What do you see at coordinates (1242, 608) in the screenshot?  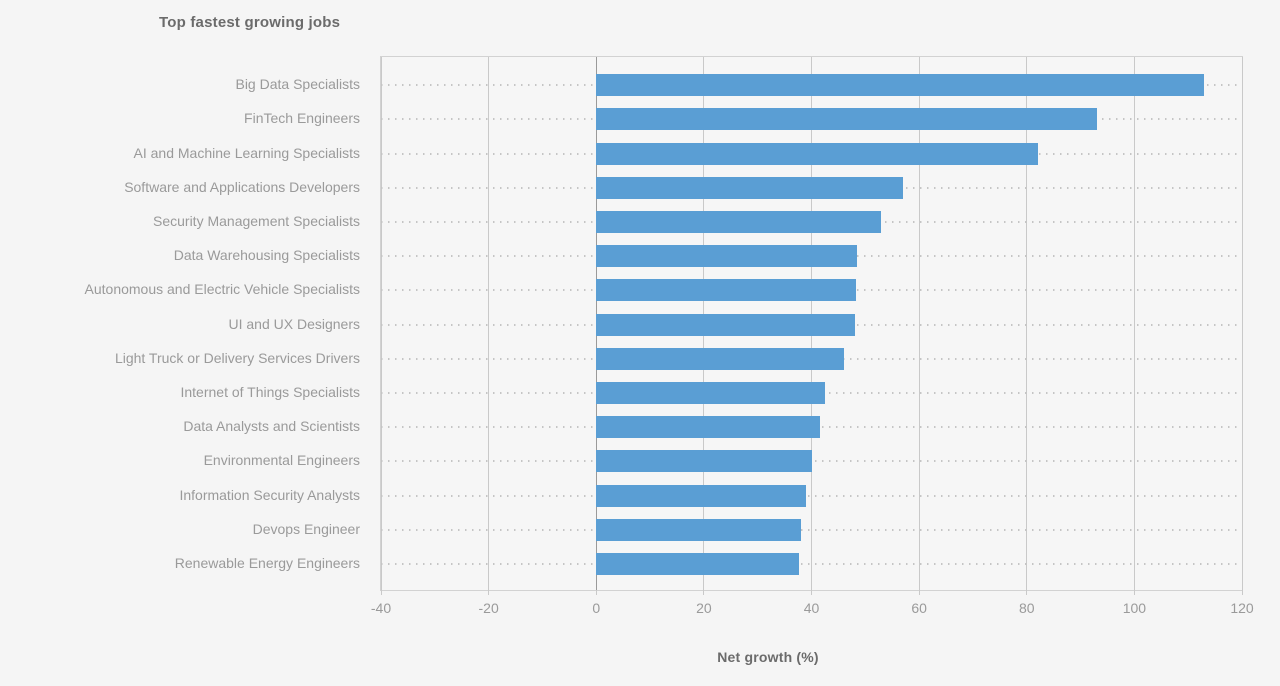 I see `x-tick-label: 120` at bounding box center [1242, 608].